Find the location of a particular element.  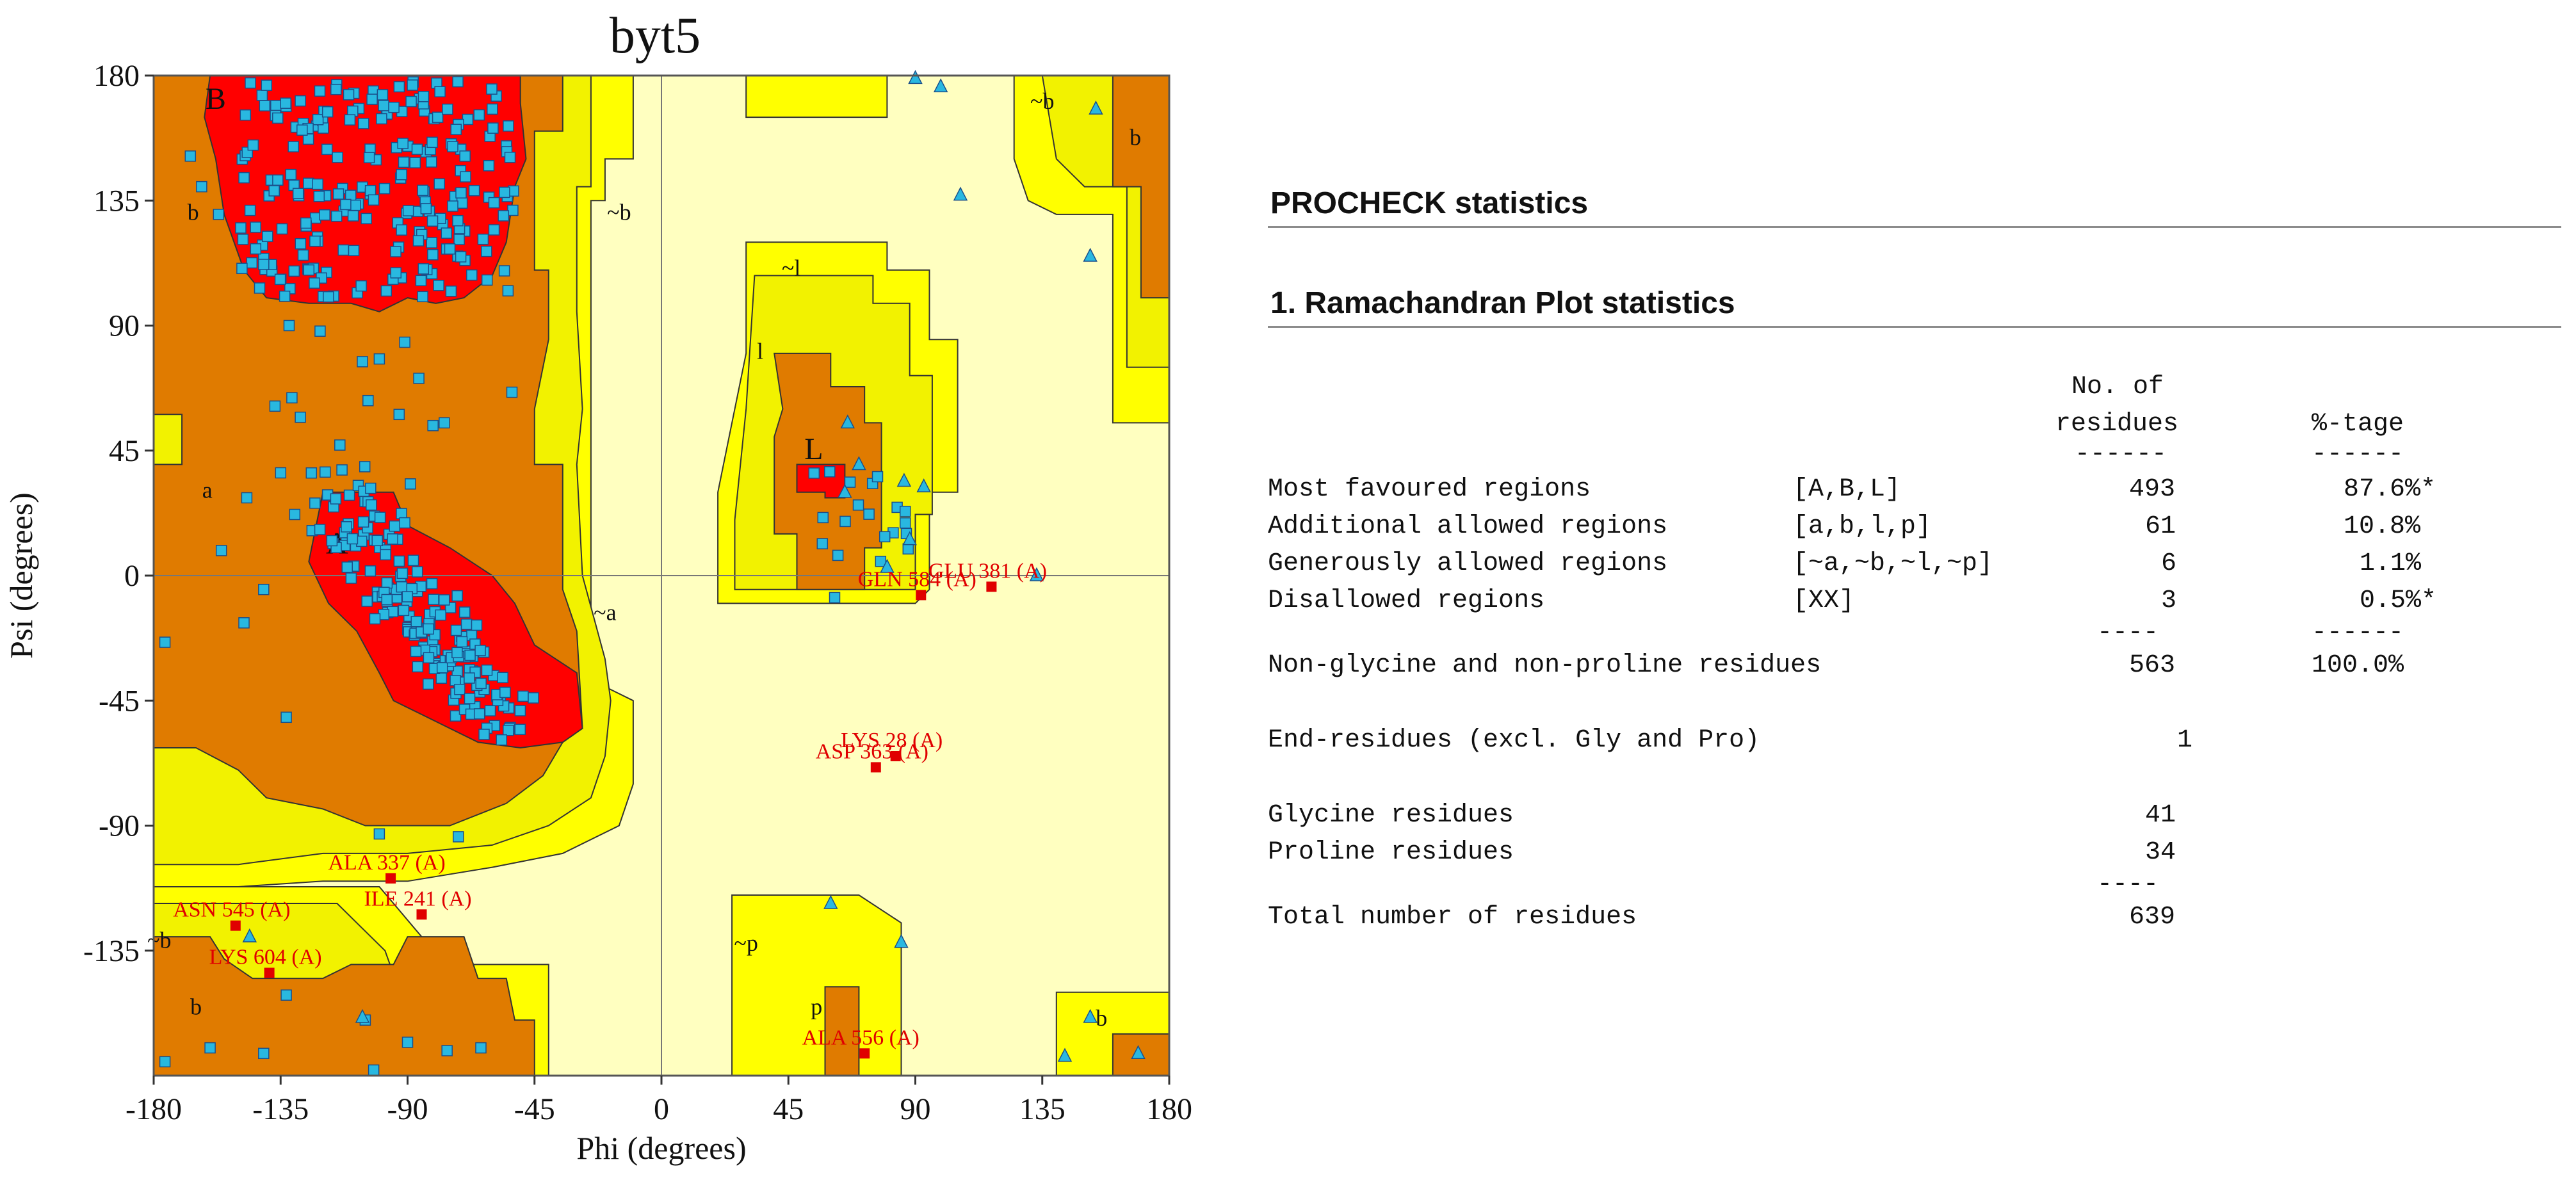

y-tick-label: 0 is located at coordinates (132, 576).